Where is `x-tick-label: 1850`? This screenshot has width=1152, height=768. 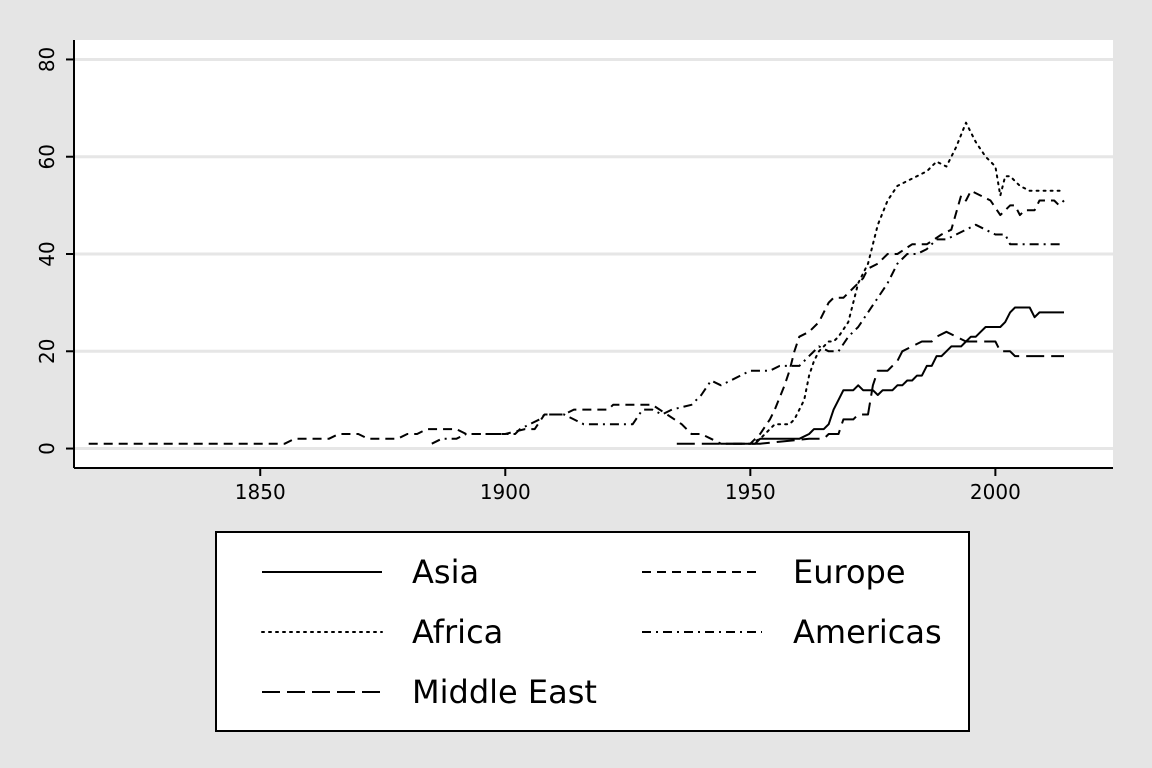 x-tick-label: 1850 is located at coordinates (260, 492).